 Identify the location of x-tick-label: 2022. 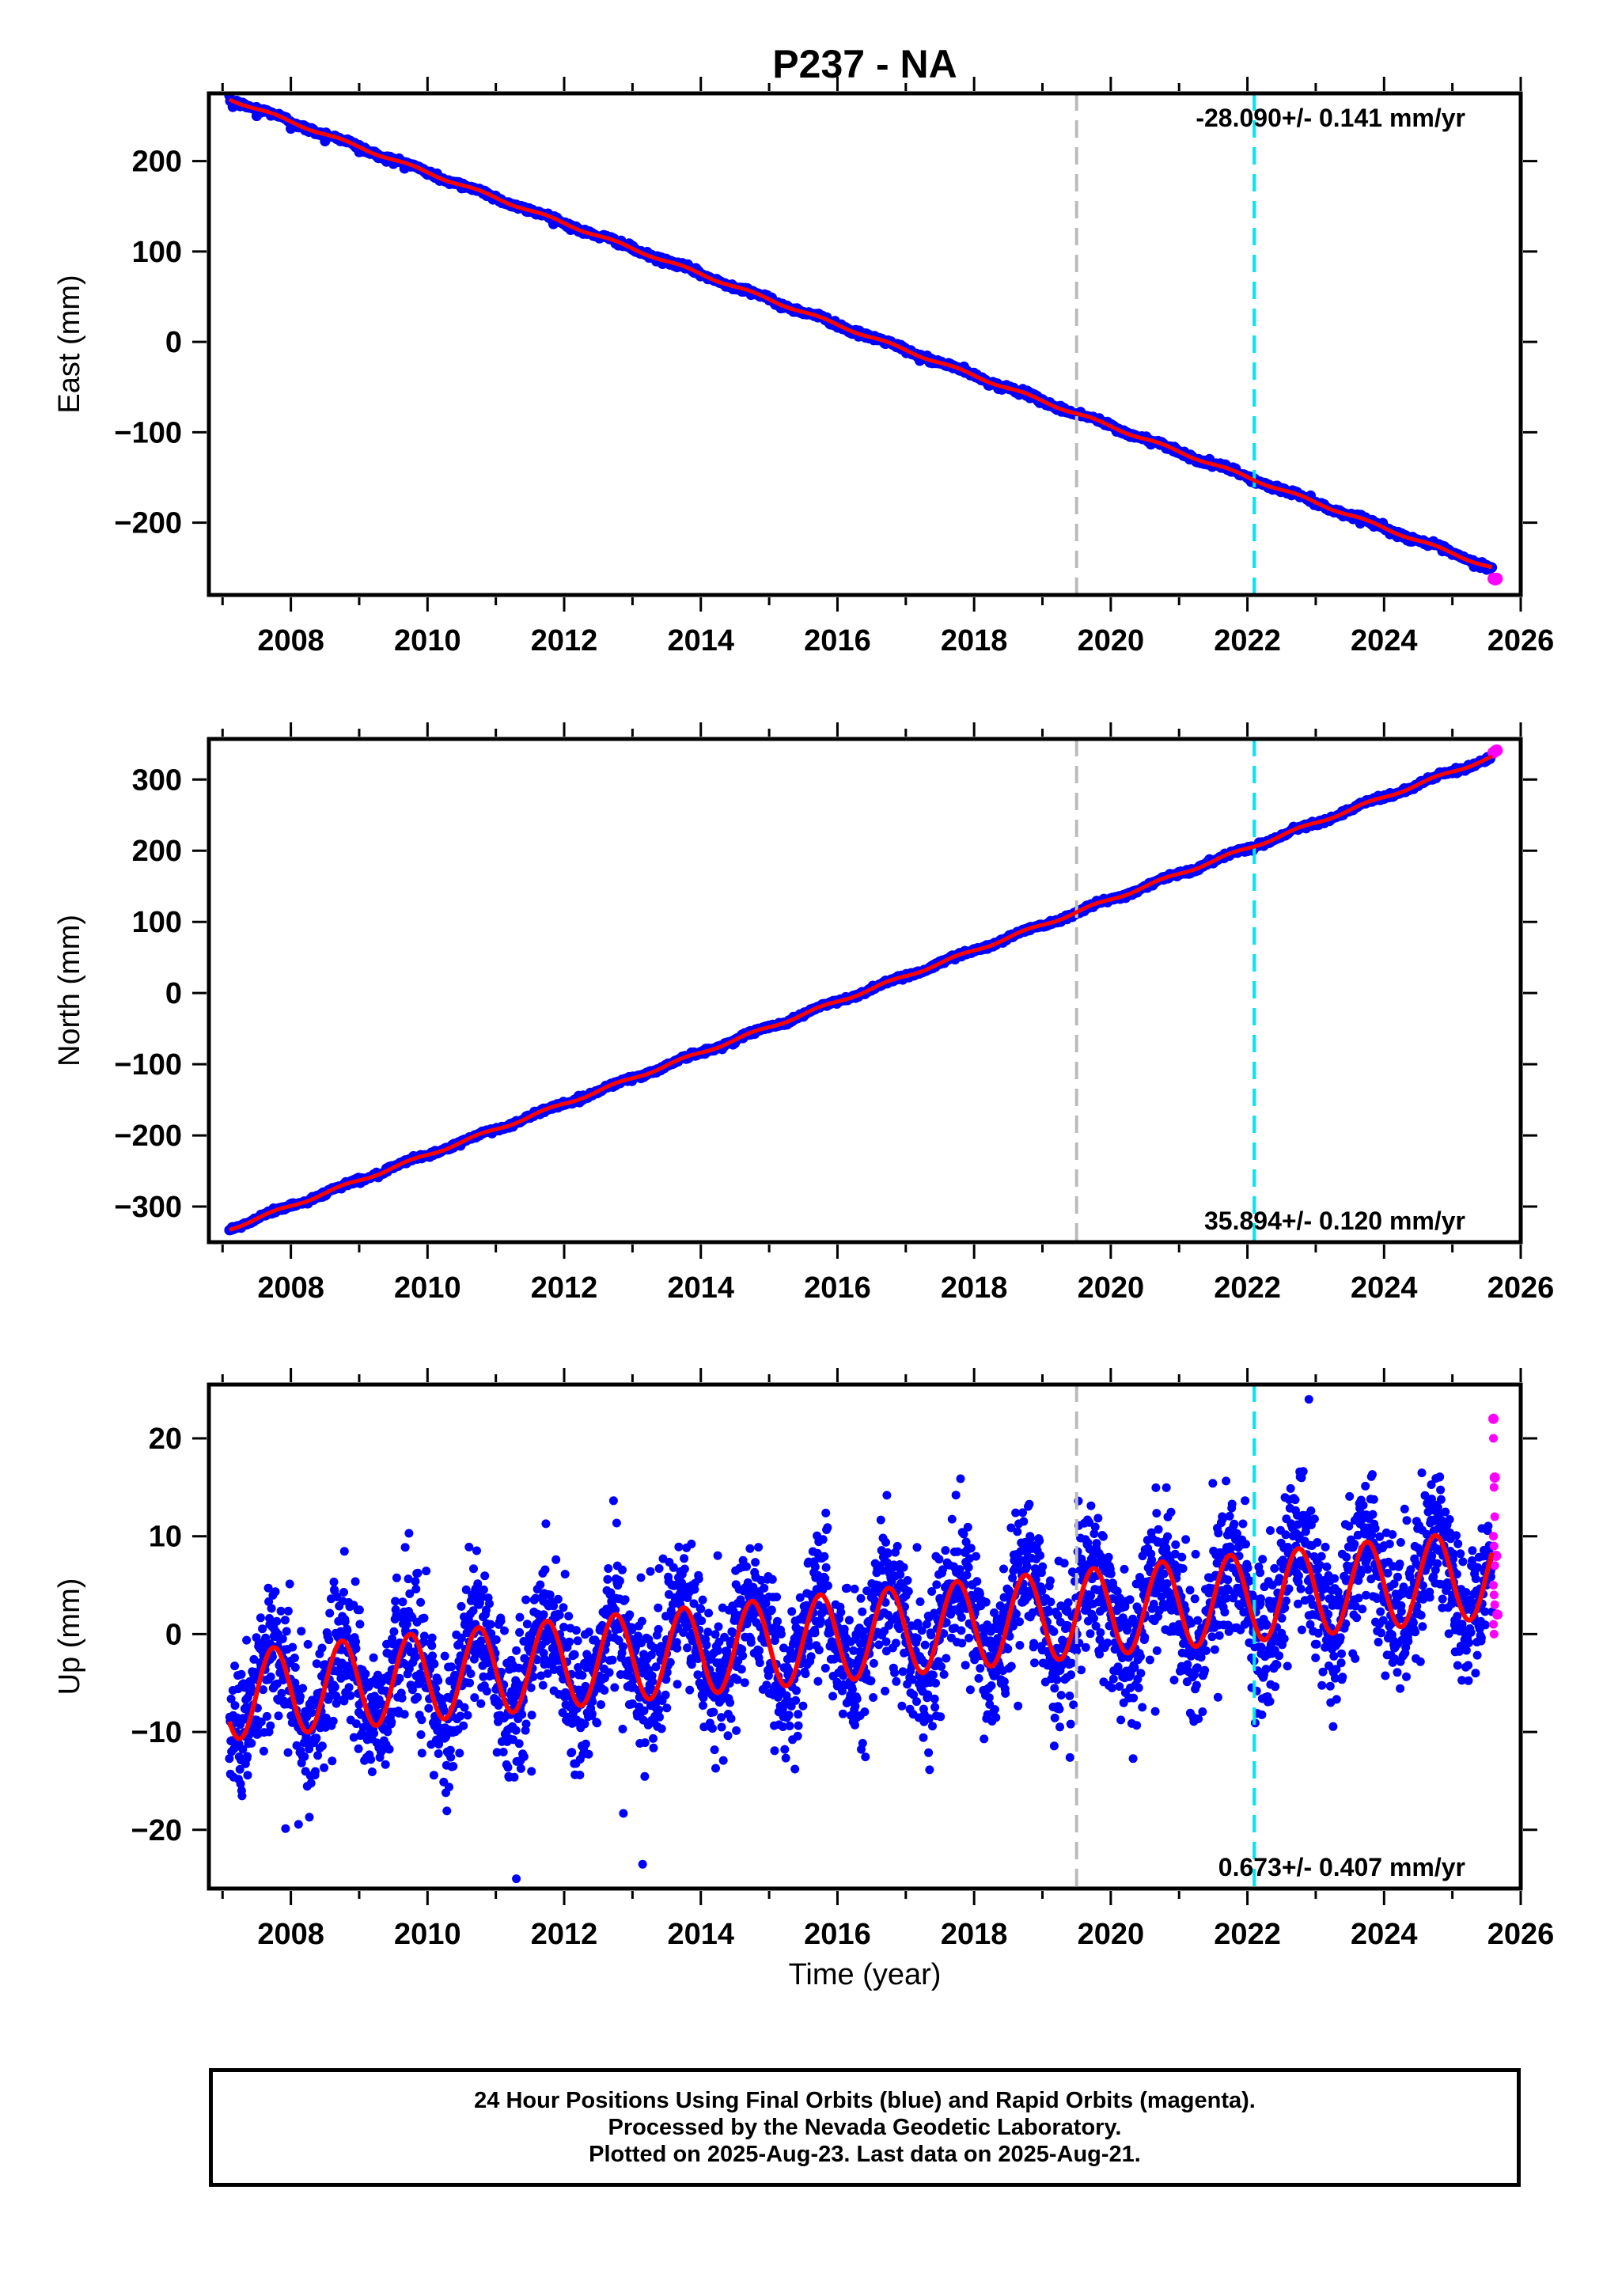
(1247, 1288).